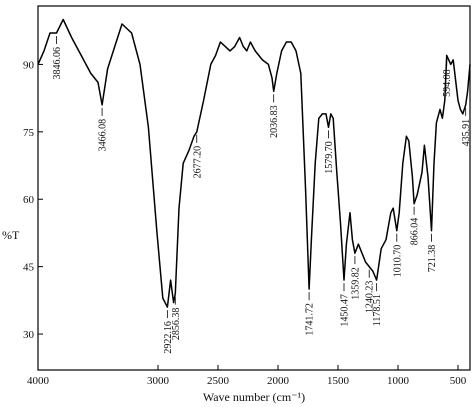 The image size is (474, 407). I want to click on y-tick-label: 30, so click(29, 335).